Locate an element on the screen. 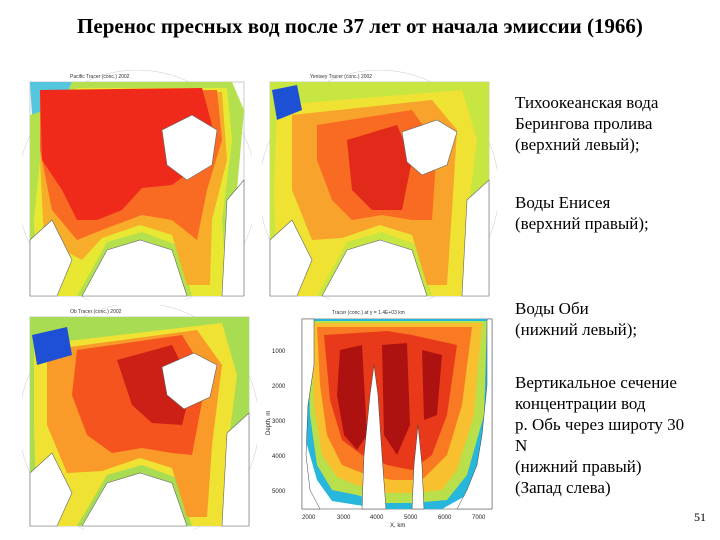 This screenshot has width=720, height=540. yenisei-tracer-map: Yenisey Tracer (conc.) 2002 is located at coordinates (379, 185).